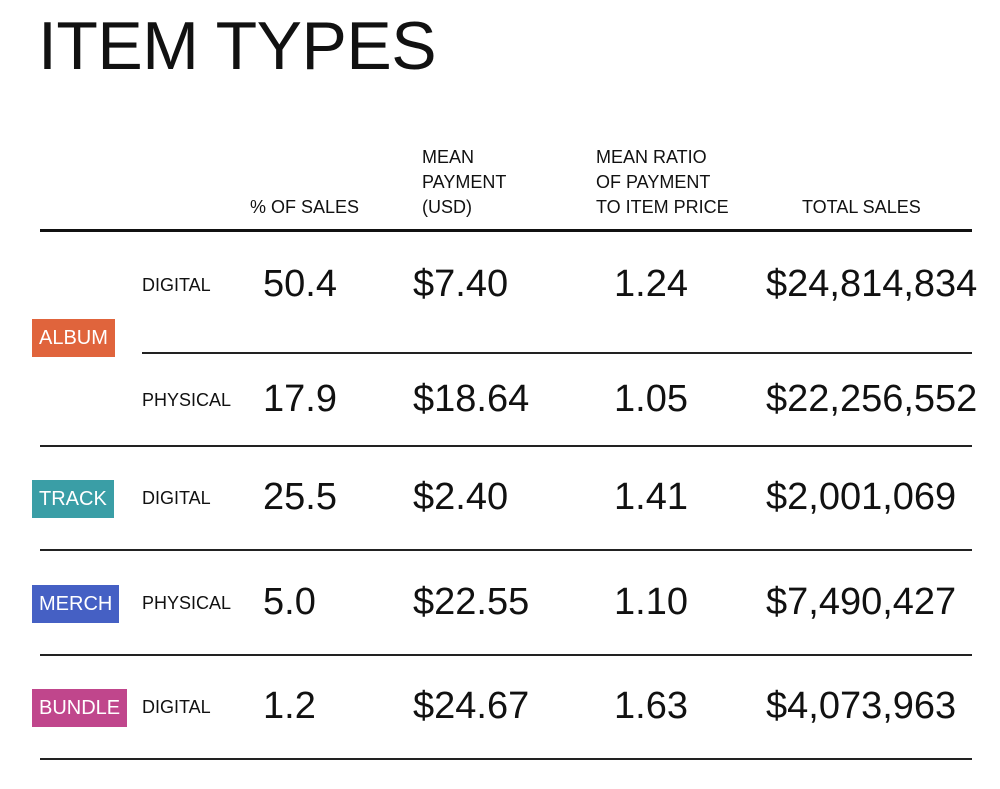 The height and width of the screenshot is (789, 1000). Describe the element at coordinates (461, 283) in the screenshot. I see `cell-value: $7.40` at that location.